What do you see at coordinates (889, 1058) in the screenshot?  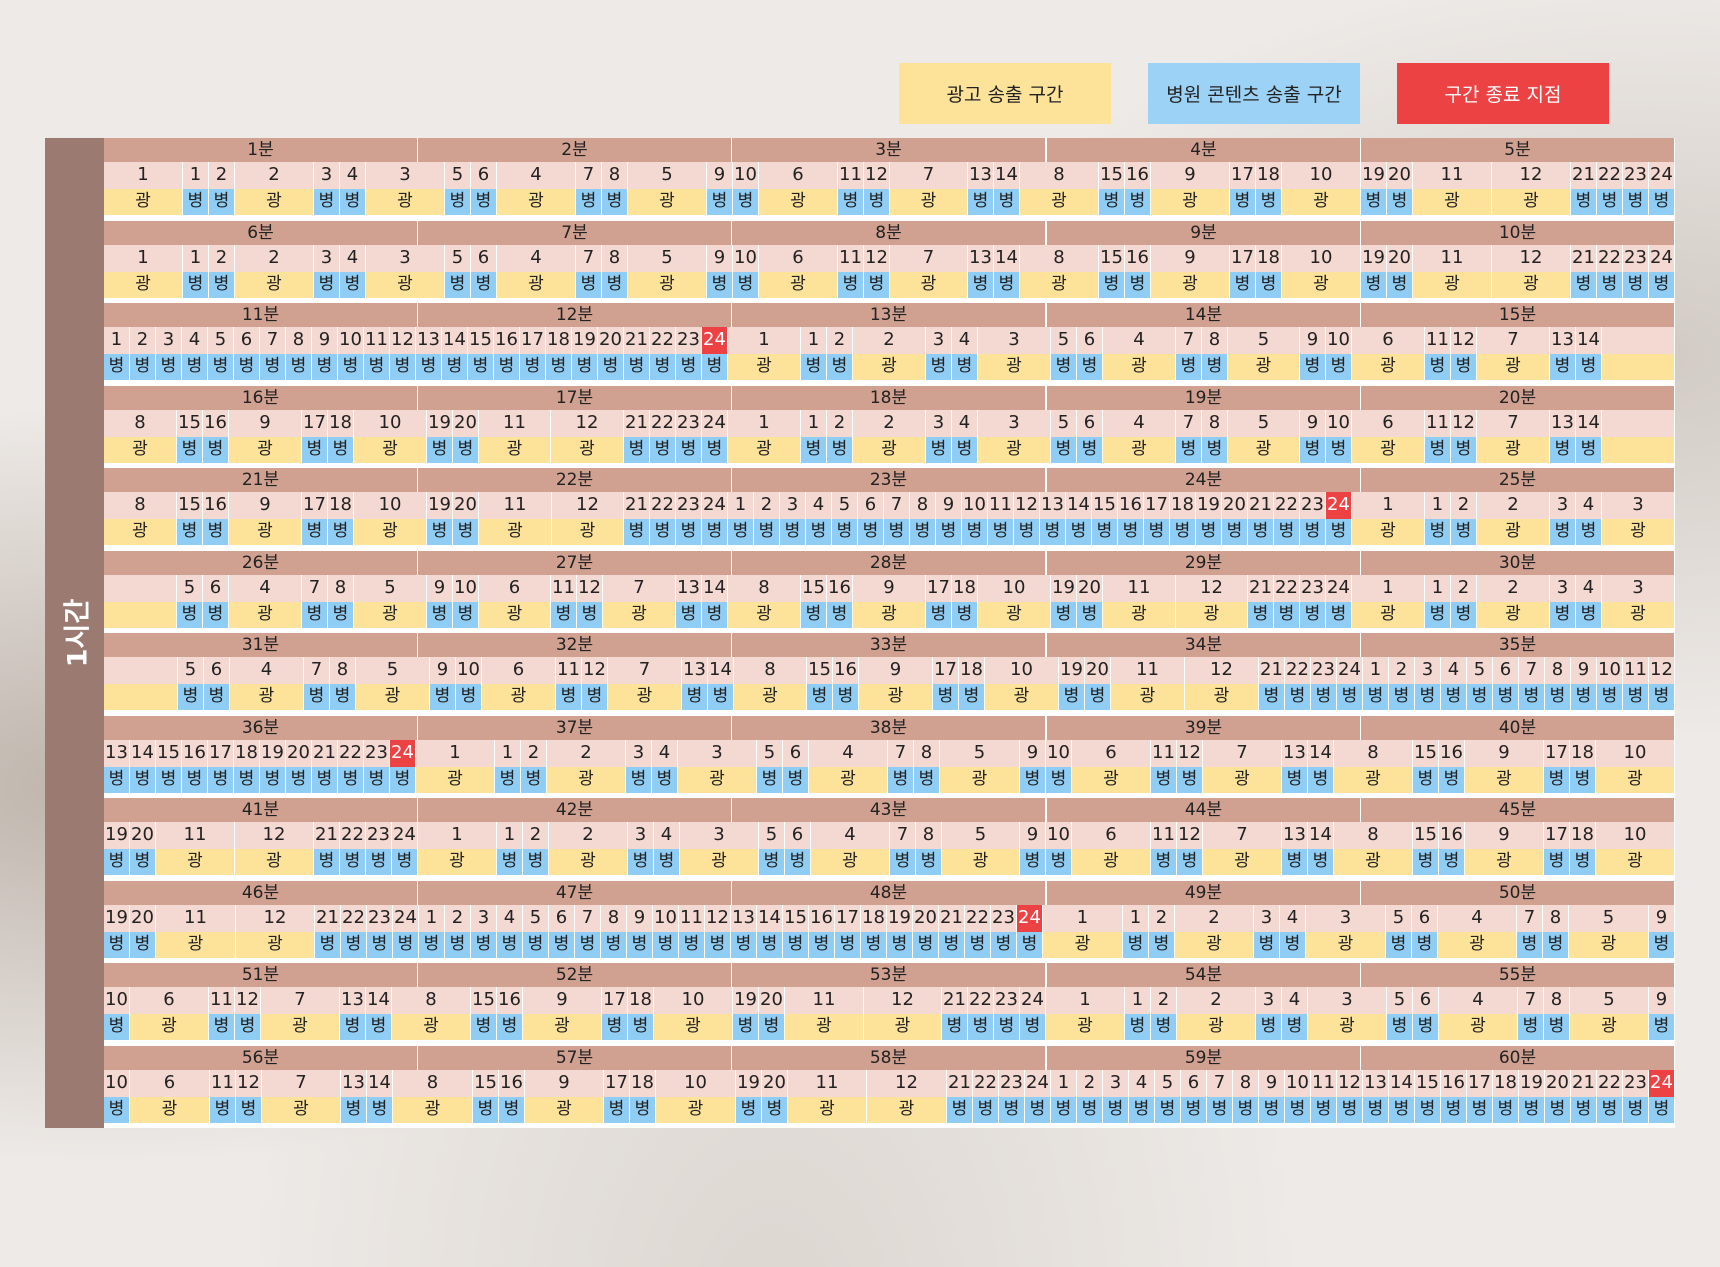 I see `minute-header: 58분` at bounding box center [889, 1058].